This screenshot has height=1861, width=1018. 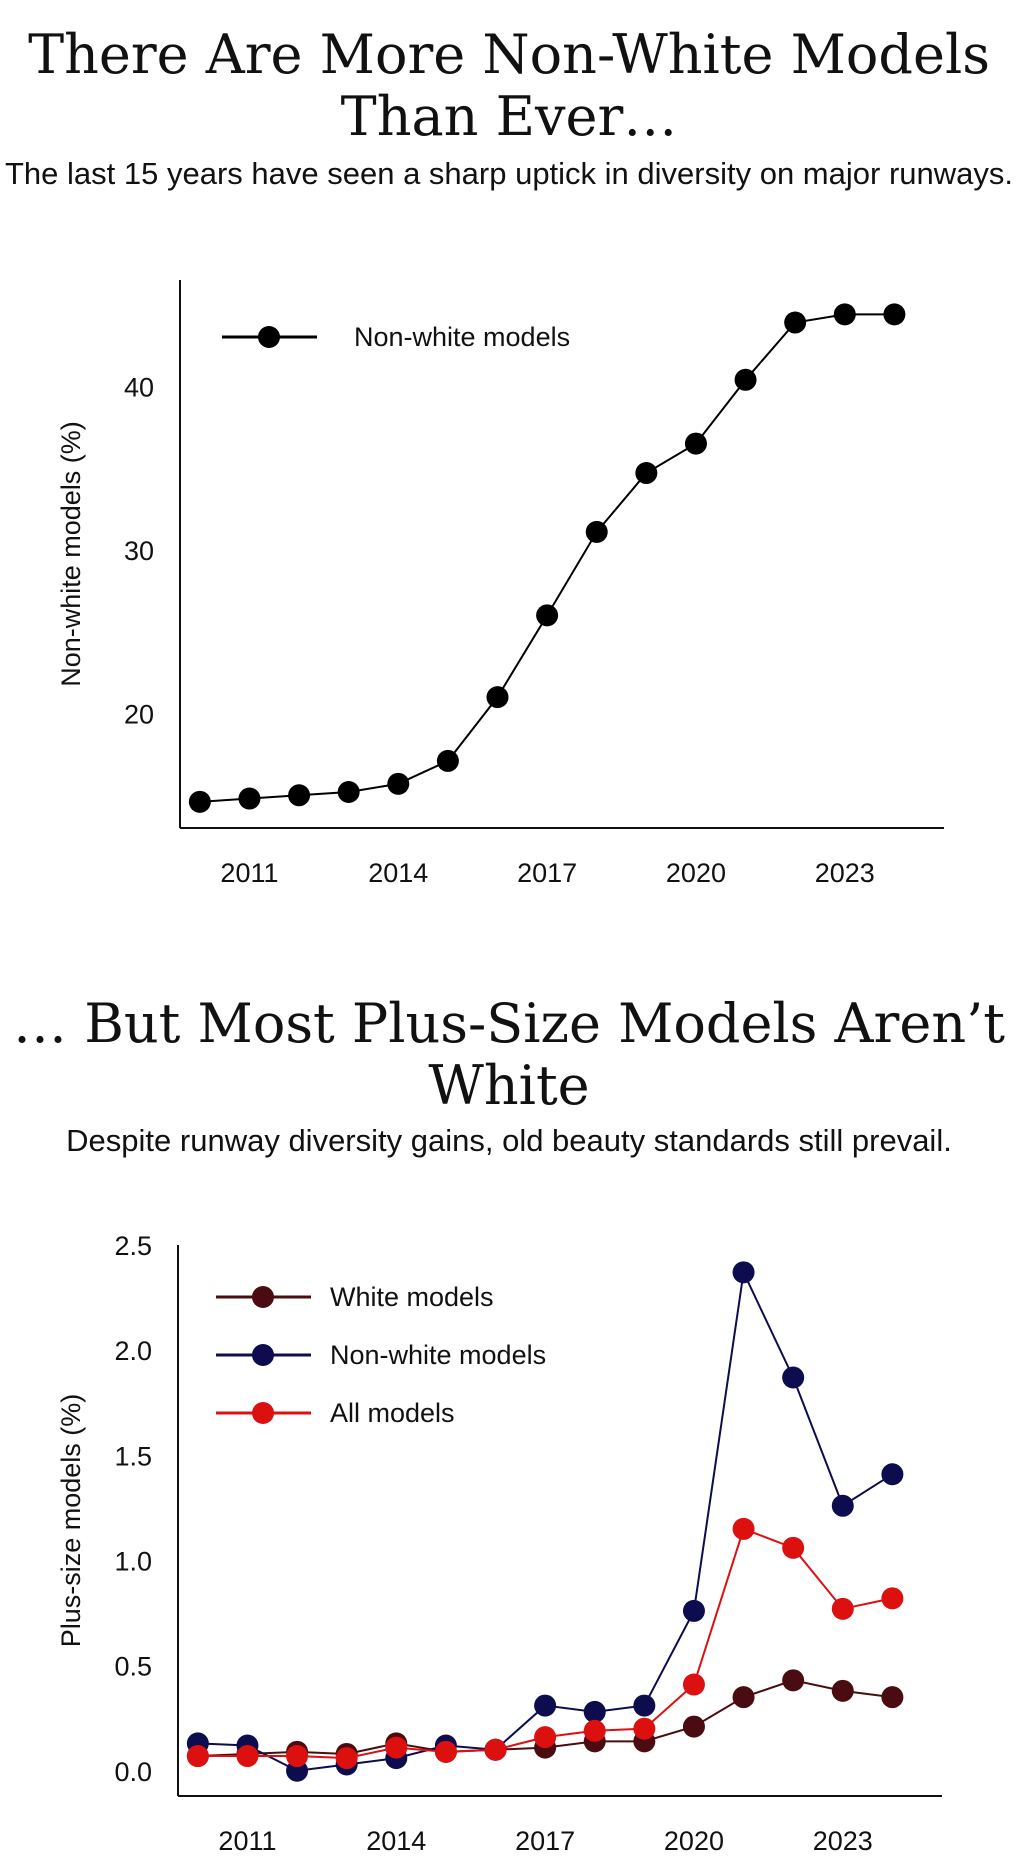 What do you see at coordinates (545, 1643) in the screenshot?
I see `series-line` at bounding box center [545, 1643].